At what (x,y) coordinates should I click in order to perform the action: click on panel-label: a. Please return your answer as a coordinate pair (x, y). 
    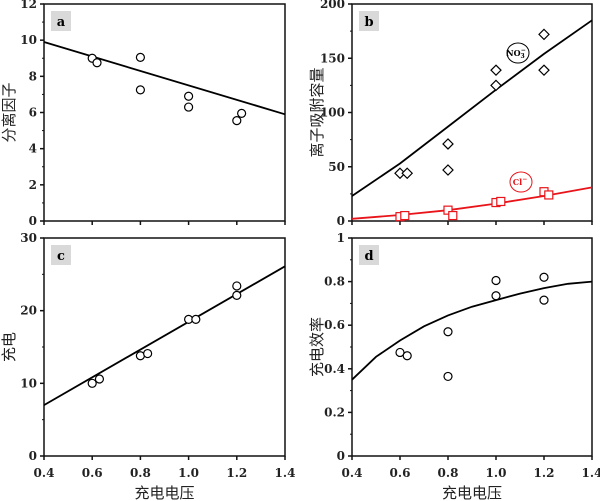
    Looking at the image, I should click on (61, 21).